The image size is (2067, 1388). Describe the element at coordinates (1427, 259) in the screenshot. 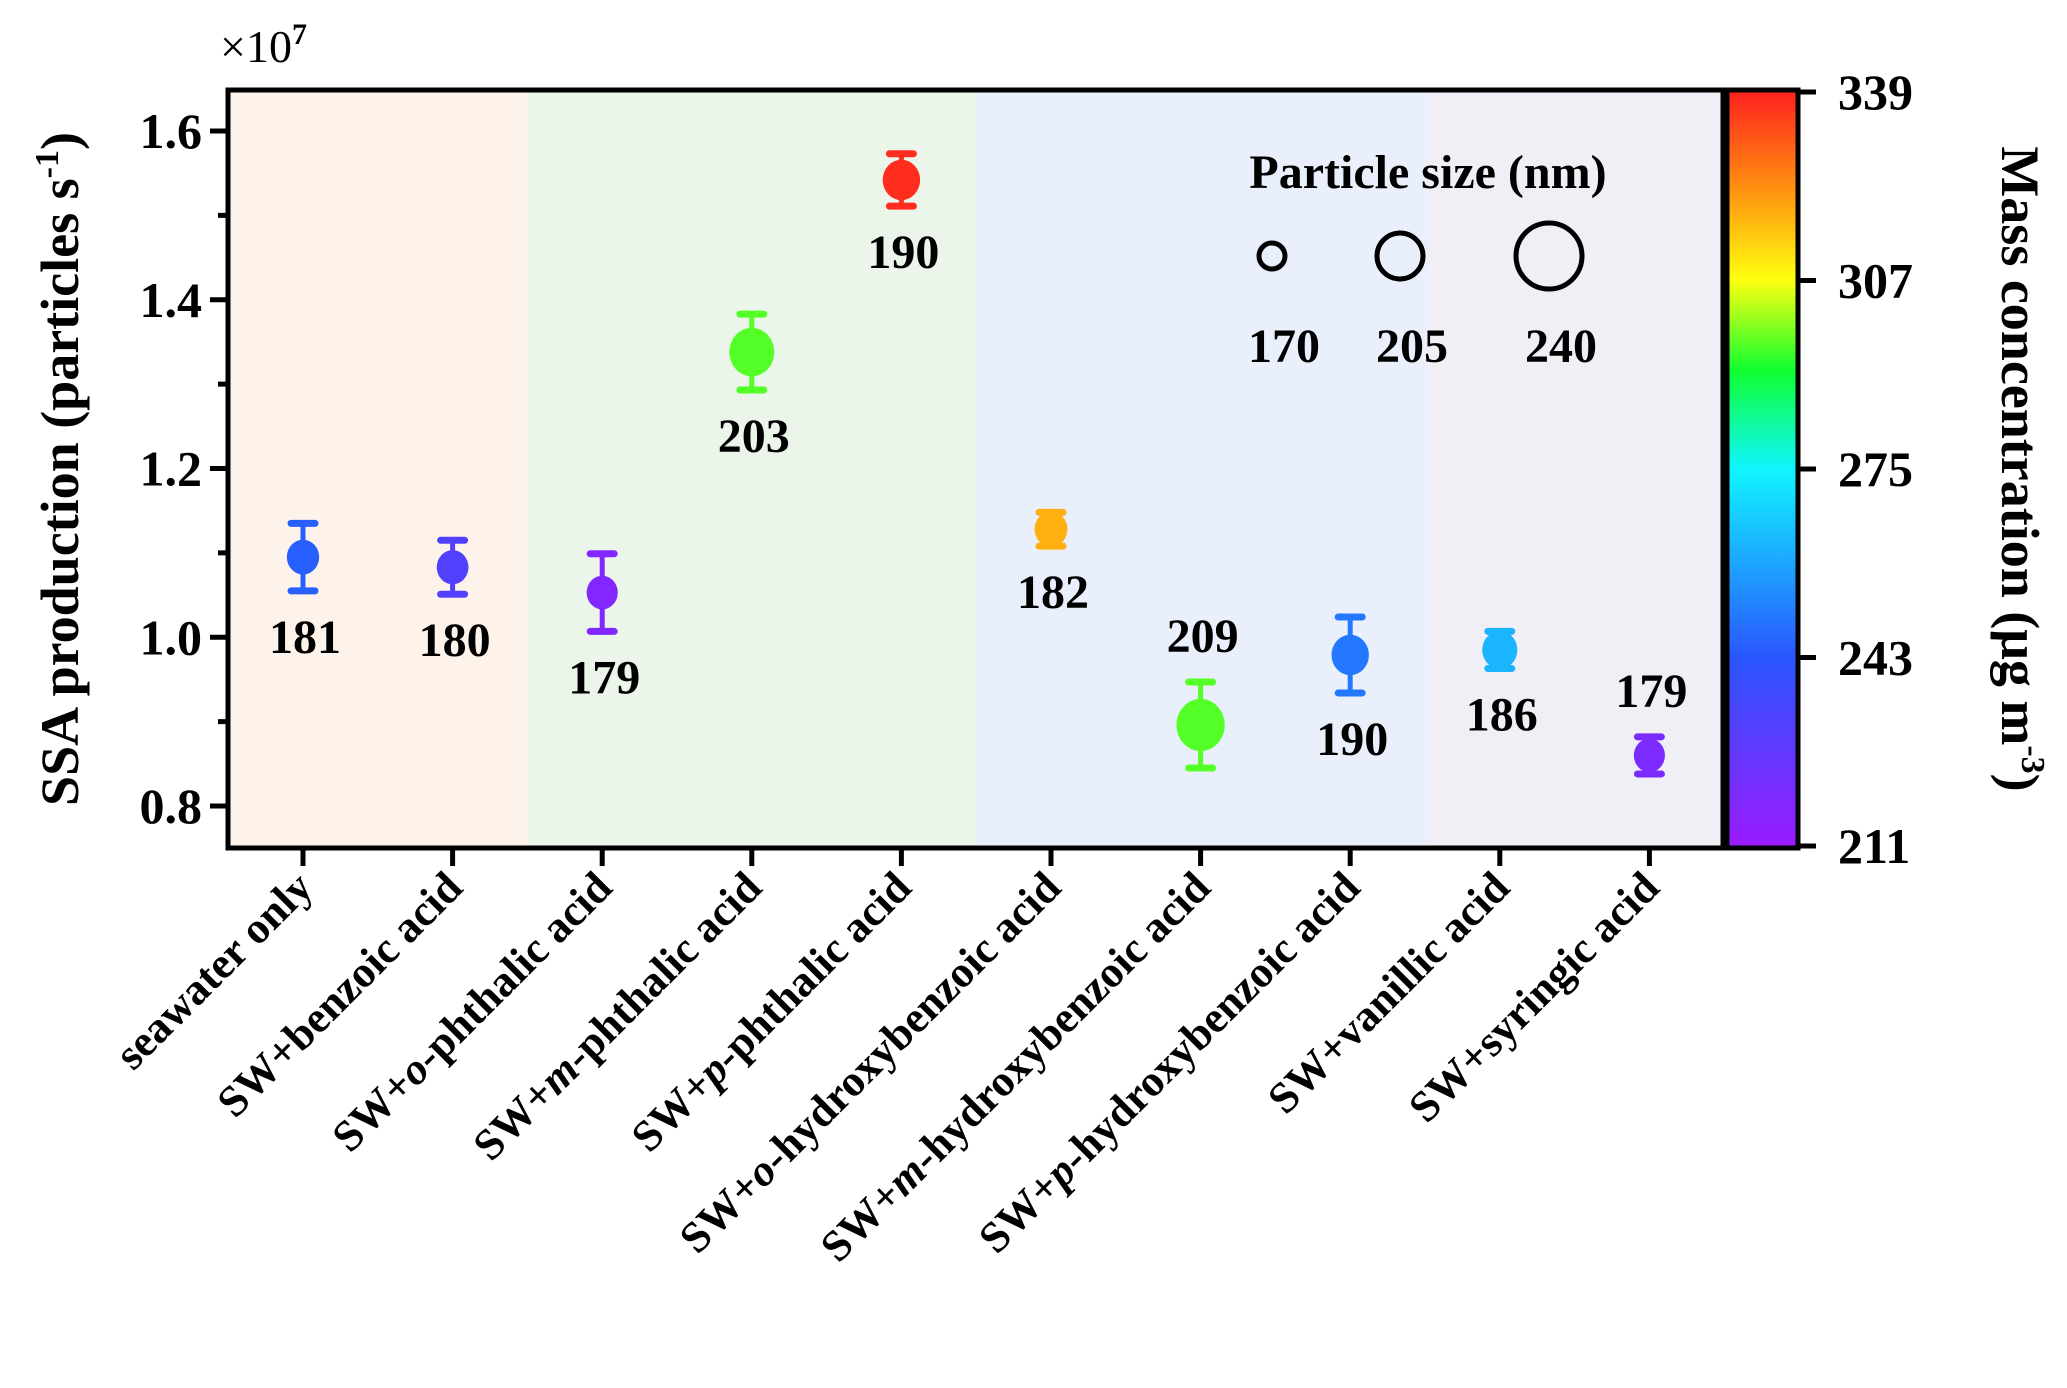

I see `size-legend: Particle size (nm) 170 205 240` at that location.